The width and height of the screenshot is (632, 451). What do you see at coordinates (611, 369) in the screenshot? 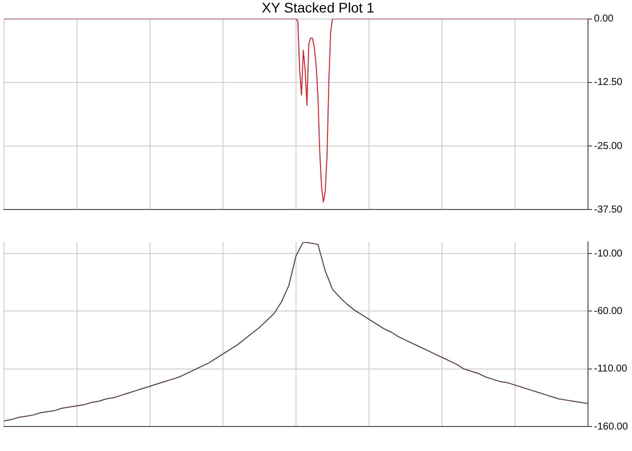
I see `y-tick-label: -110.00` at bounding box center [611, 369].